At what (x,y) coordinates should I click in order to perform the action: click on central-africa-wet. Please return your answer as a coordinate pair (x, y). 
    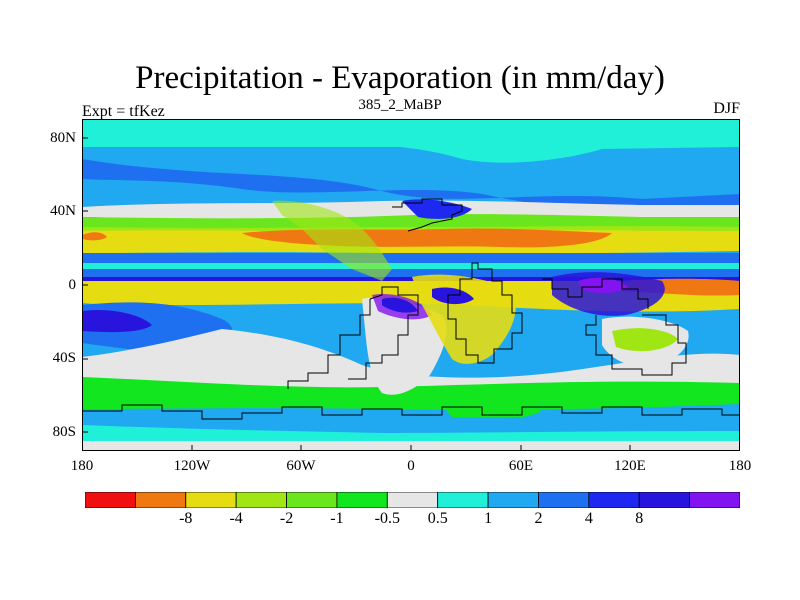
    Looking at the image, I should click on (453, 296).